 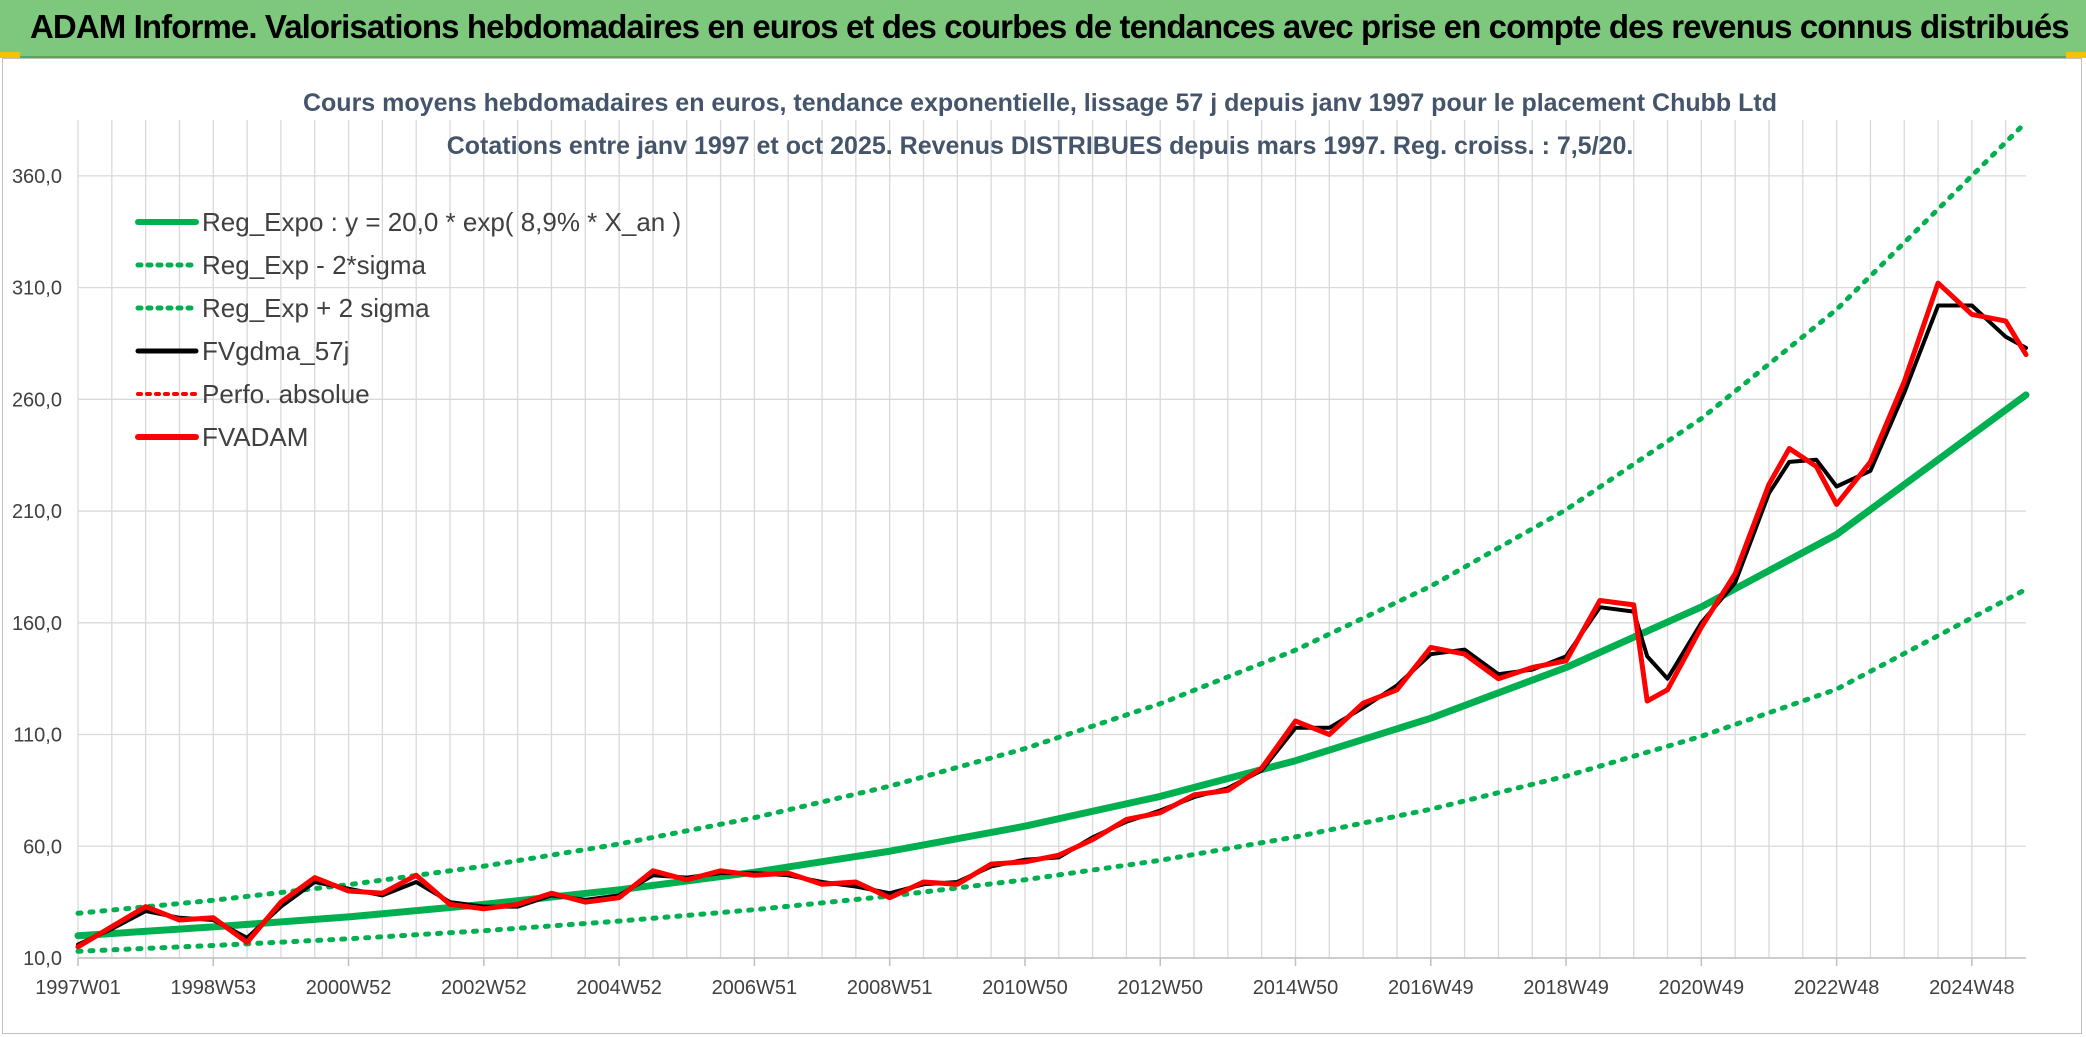 I want to click on legend-label: FVADAM, so click(x=255, y=437).